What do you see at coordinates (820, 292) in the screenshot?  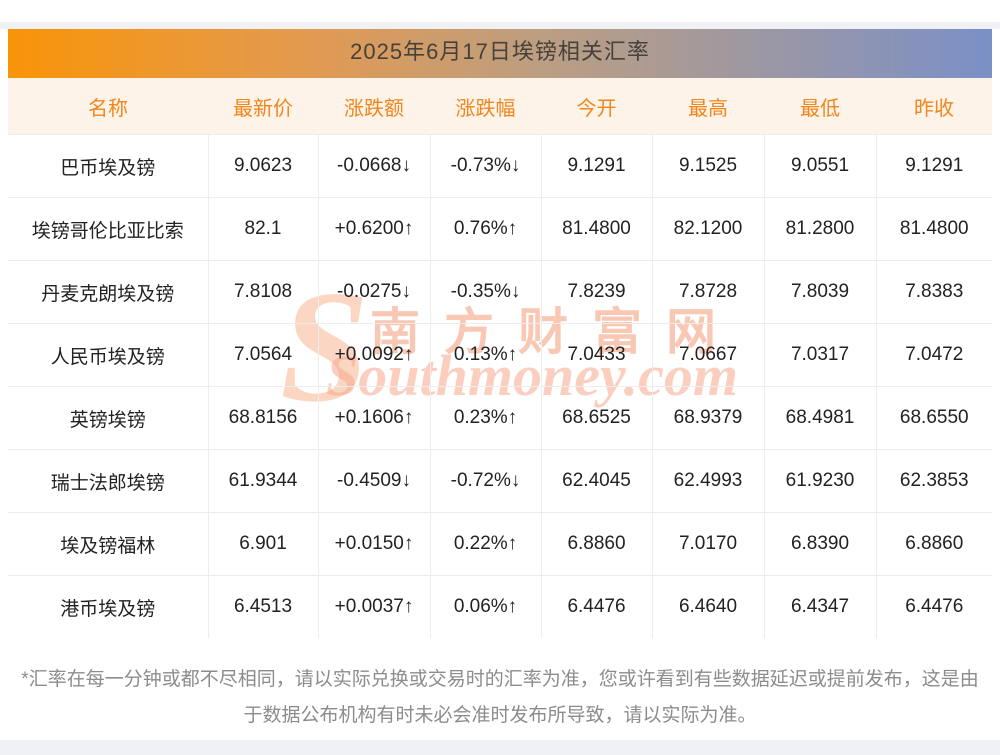 I see `low-cell: 7.8039` at bounding box center [820, 292].